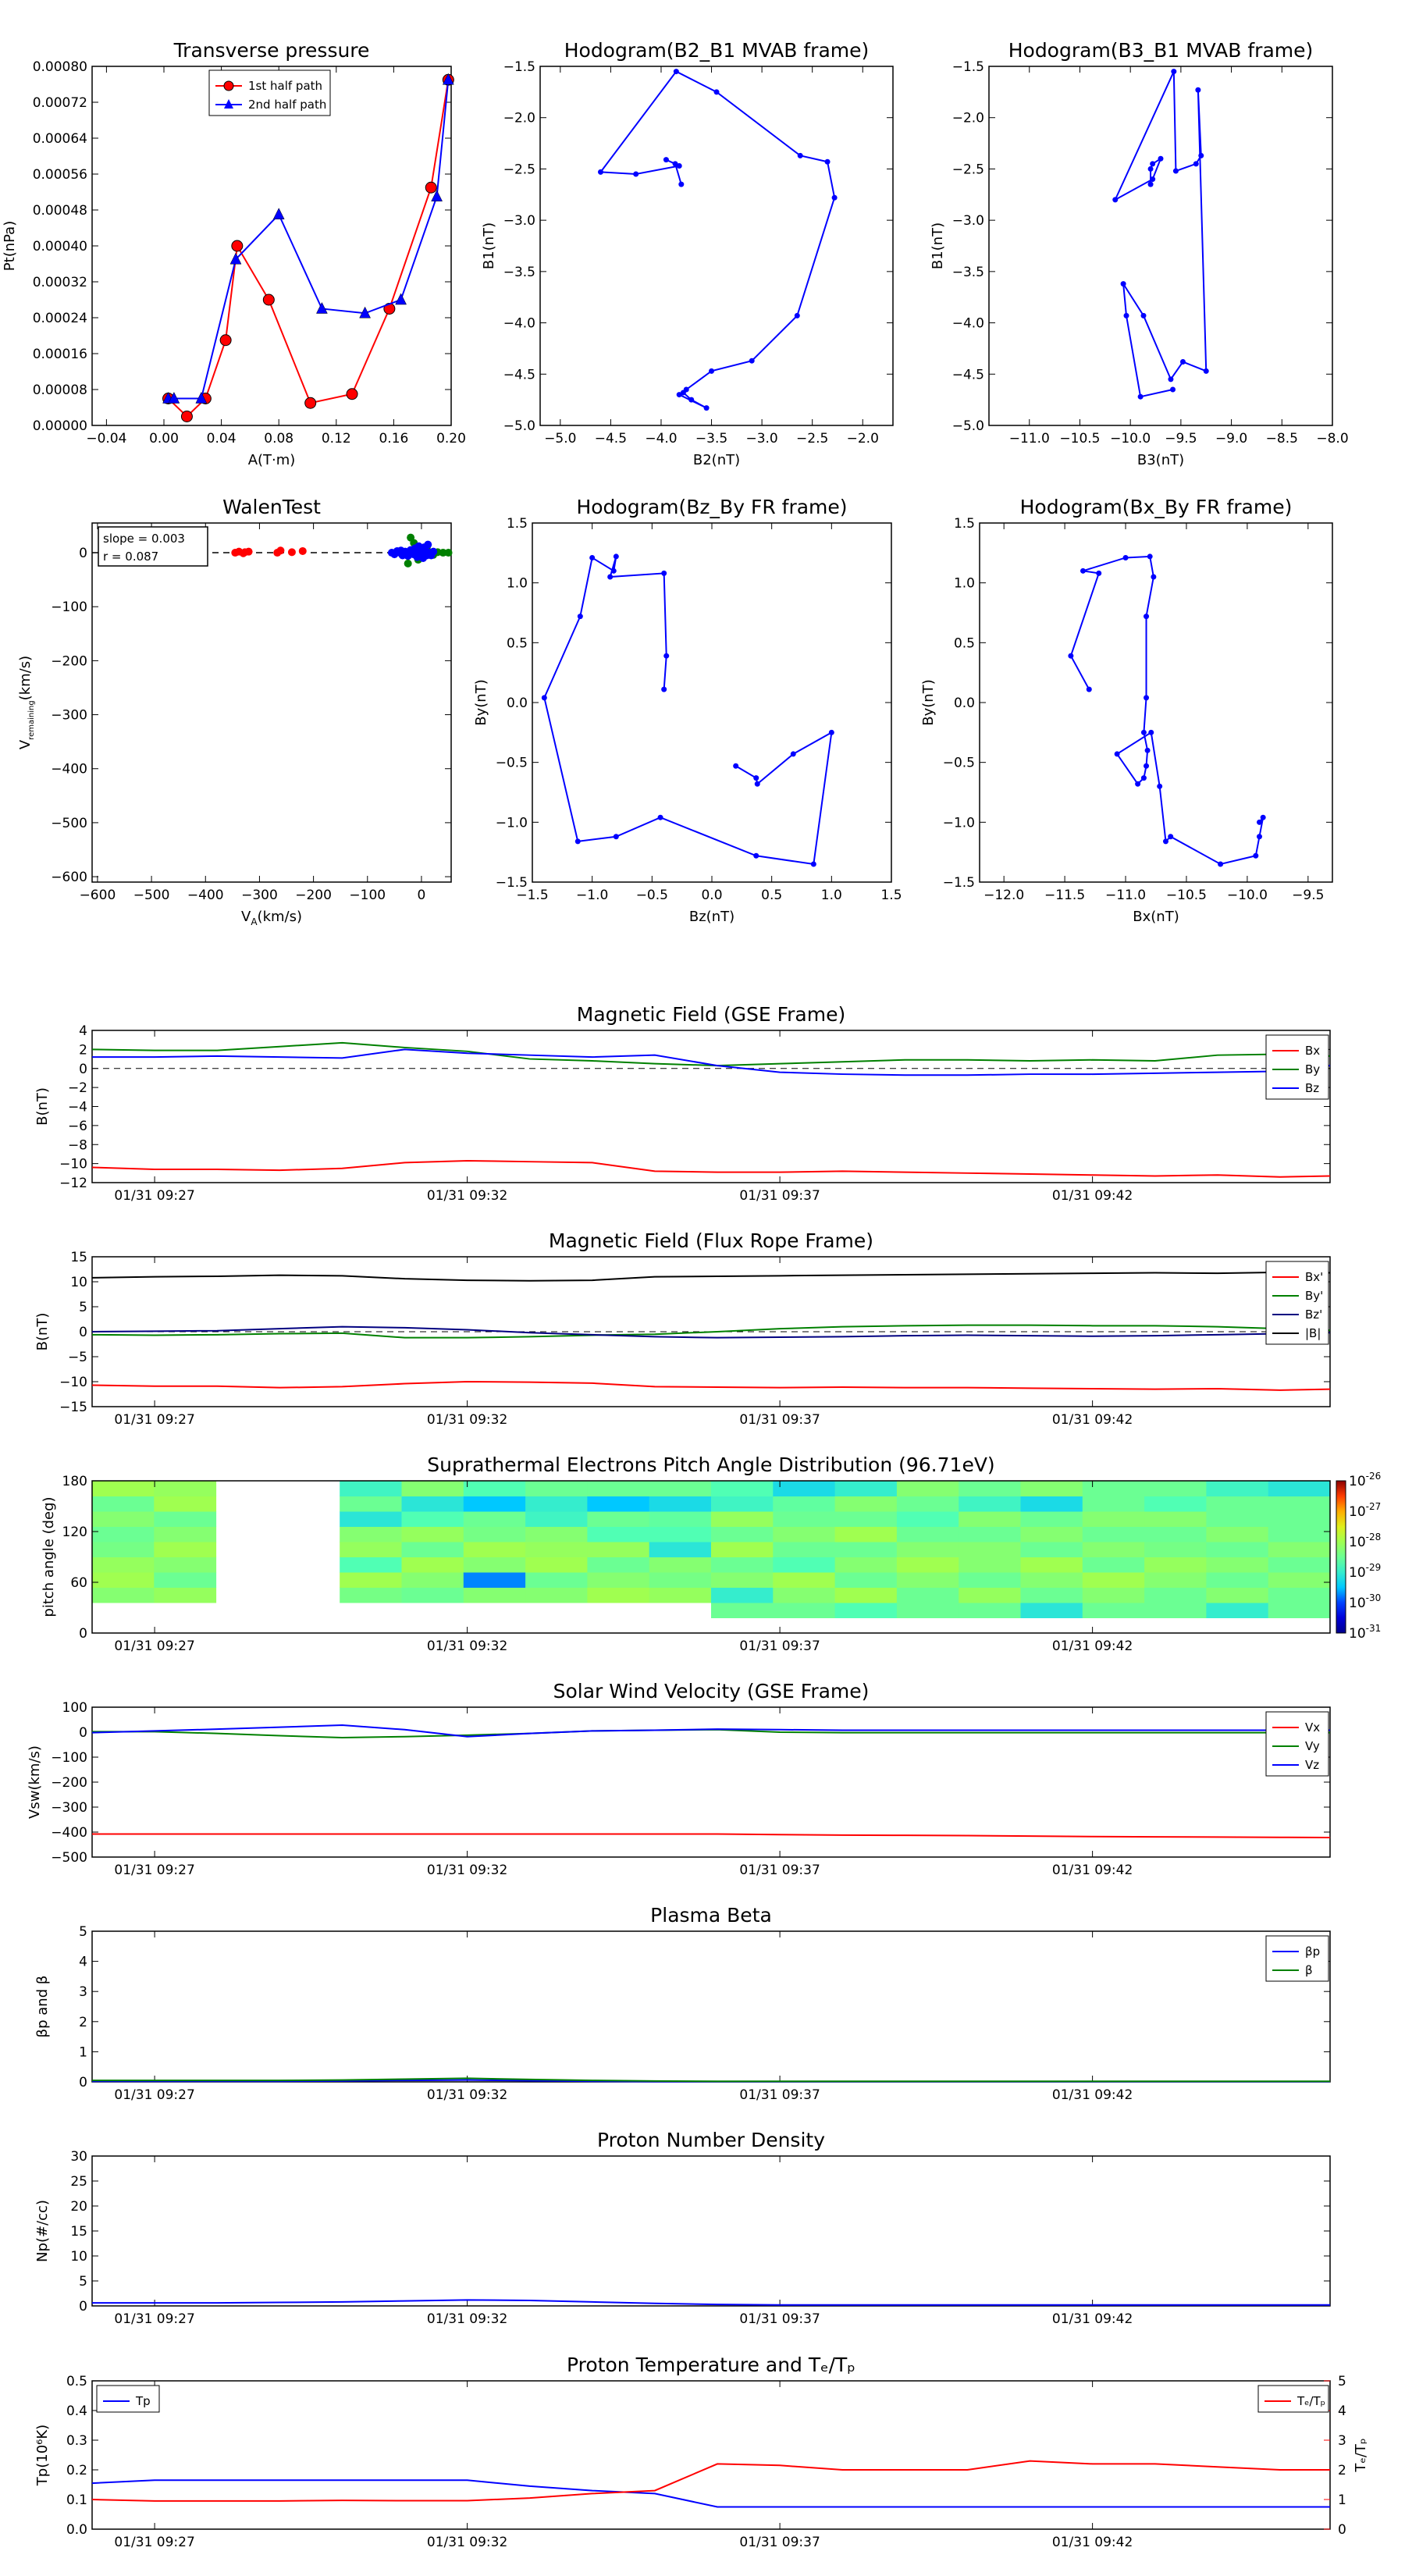  I want to click on series-line, so click(712, 1836).